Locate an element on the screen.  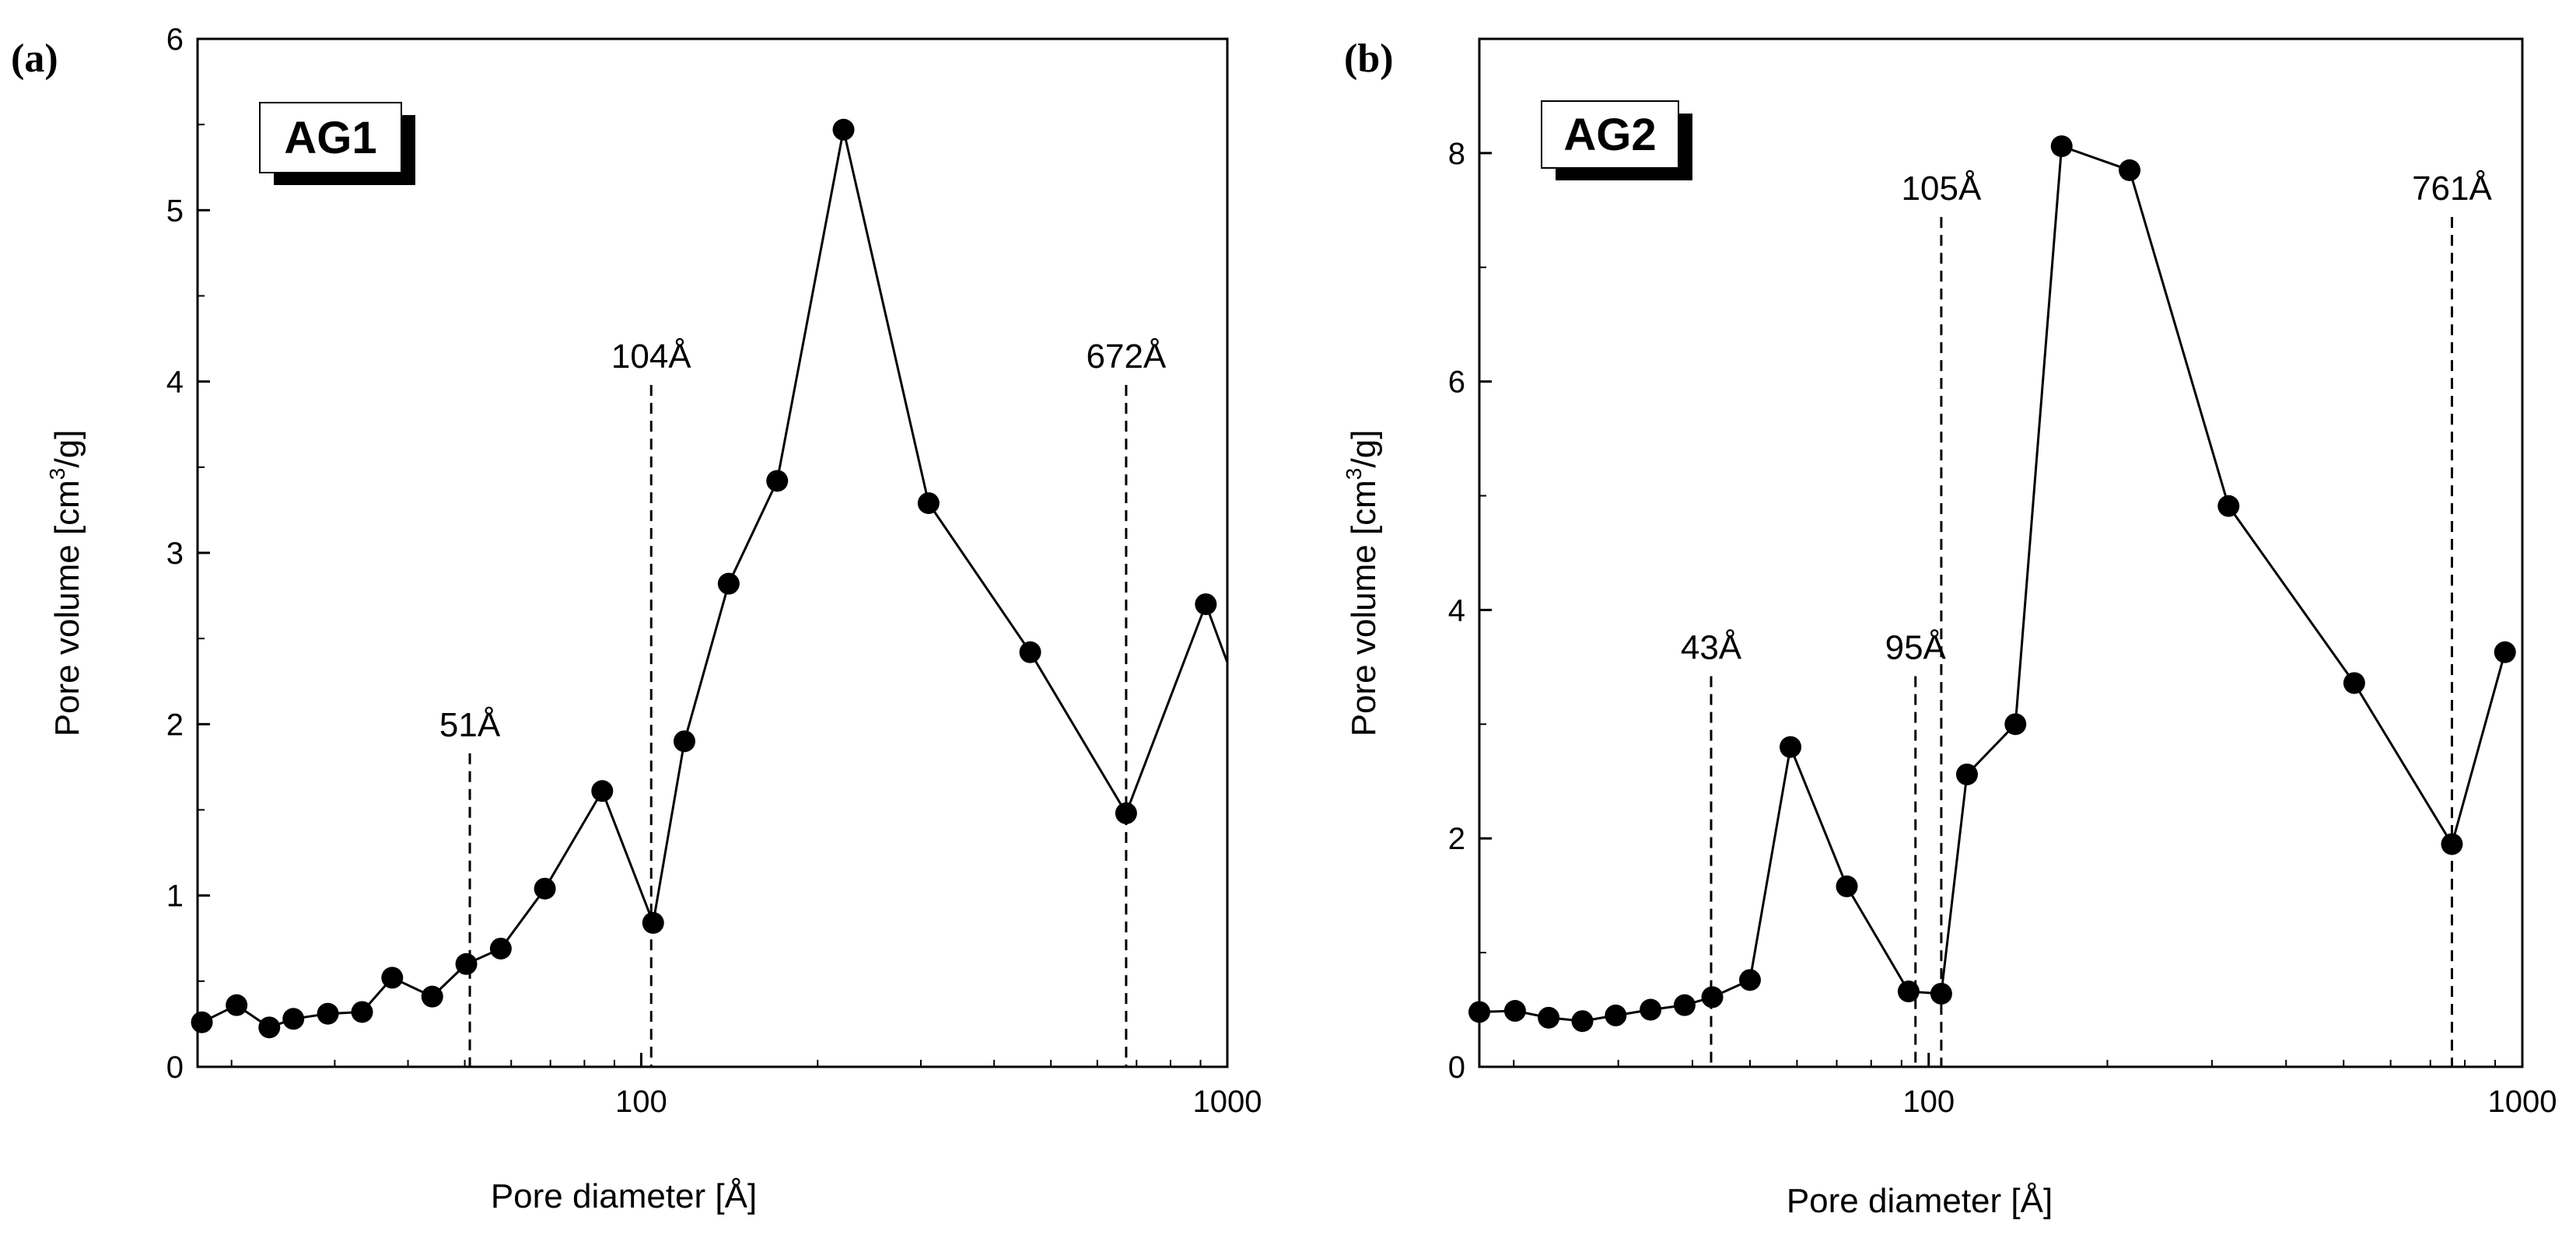
ag2-tag-label: AG2 is located at coordinates (1610, 135).